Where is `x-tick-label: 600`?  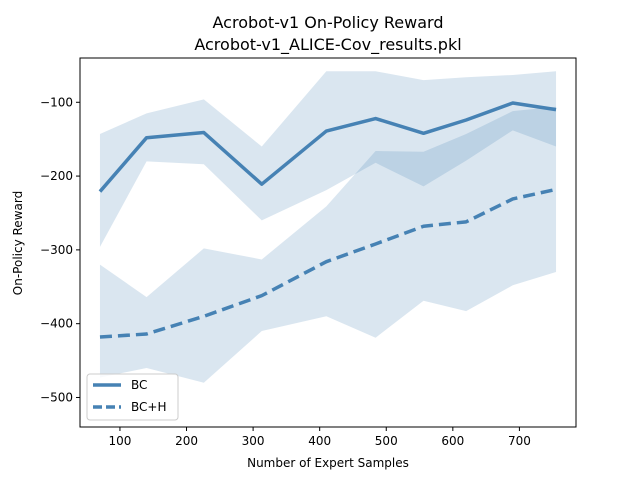
x-tick-label: 600 is located at coordinates (452, 441).